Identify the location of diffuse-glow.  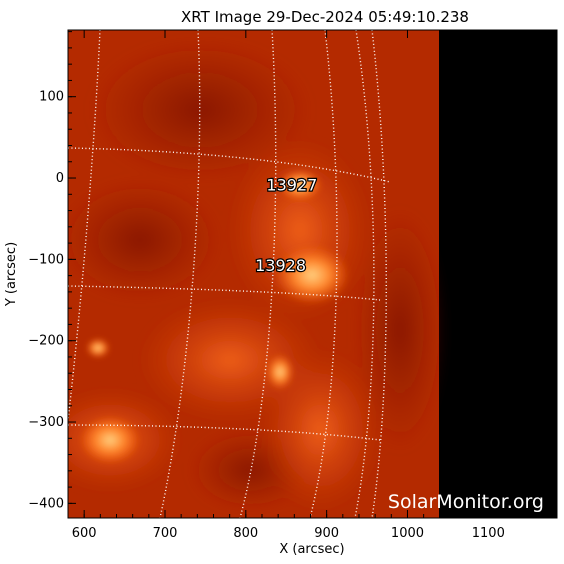
(320, 430).